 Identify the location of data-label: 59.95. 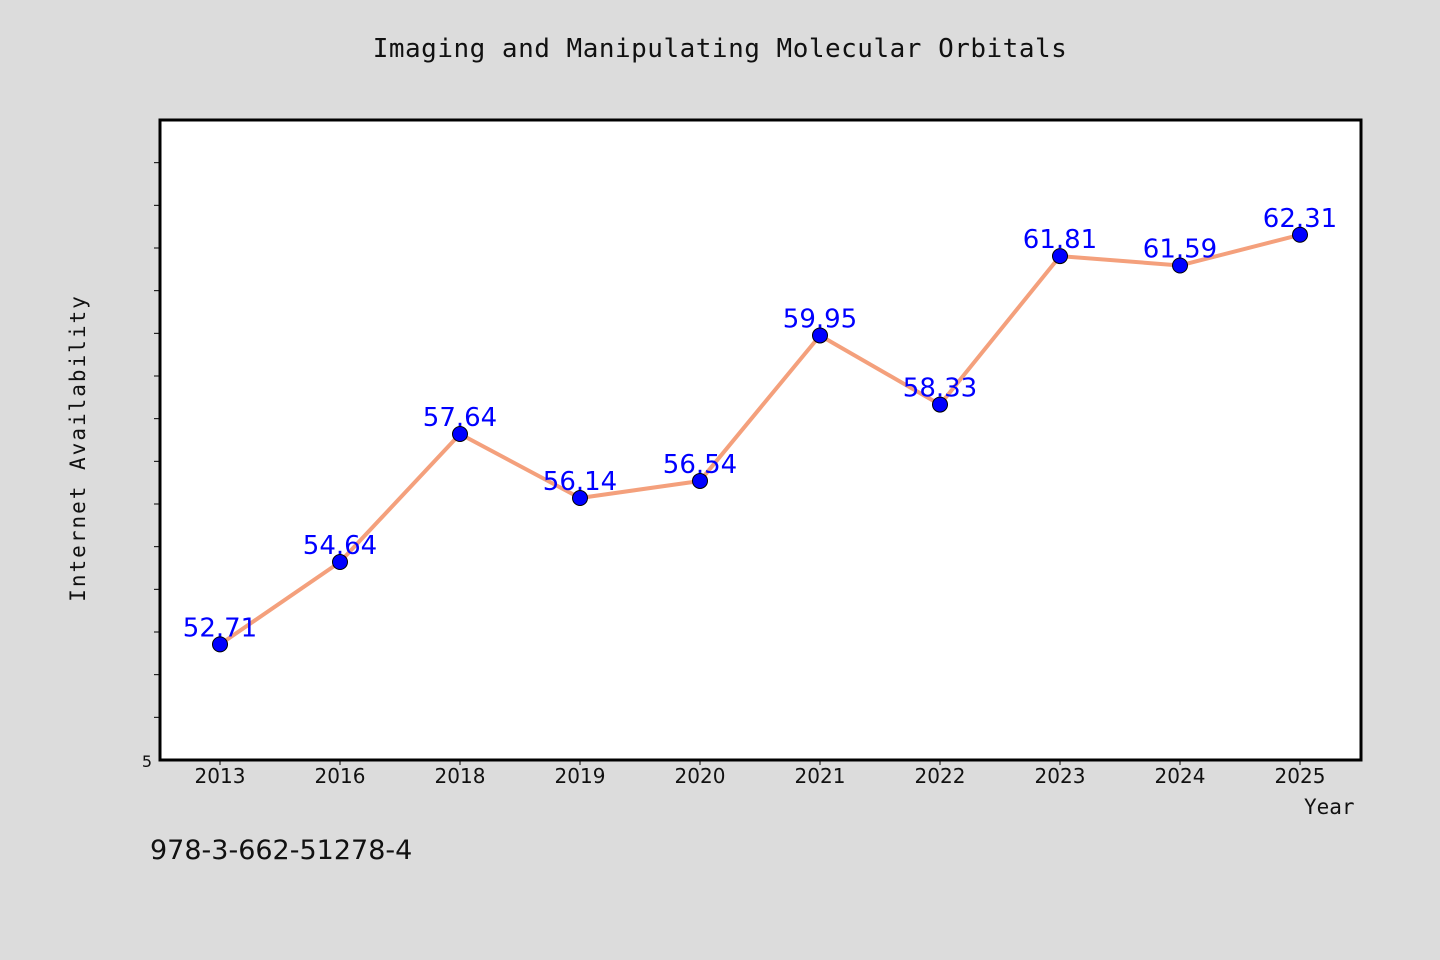
(820, 319).